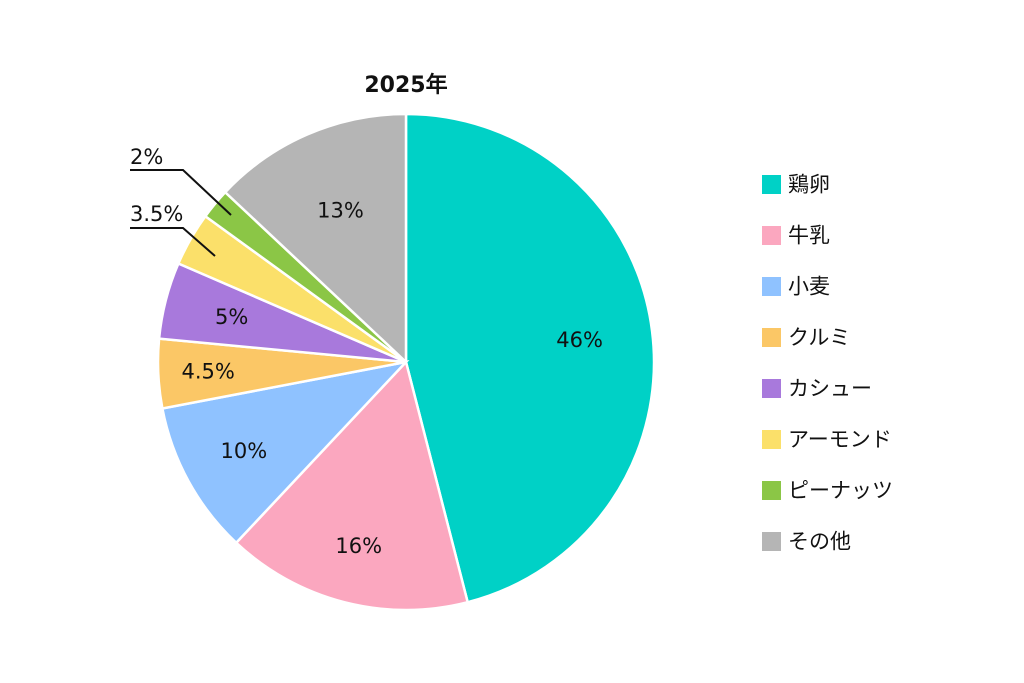  I want to click on legend-label-5: カシュー, so click(830, 389).